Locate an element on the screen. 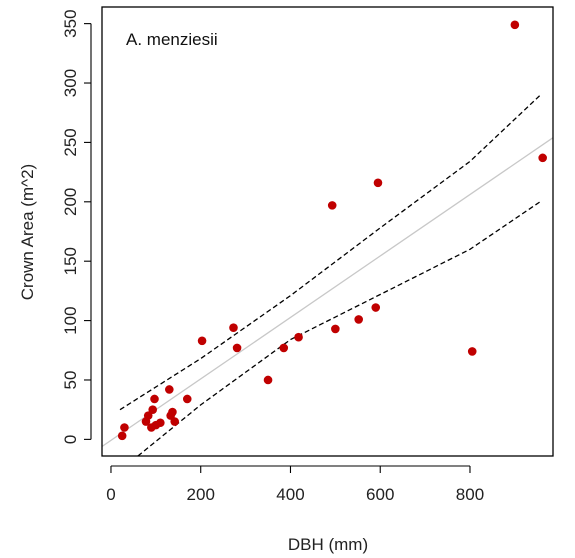  y-tick-label: 350 is located at coordinates (70, 23).